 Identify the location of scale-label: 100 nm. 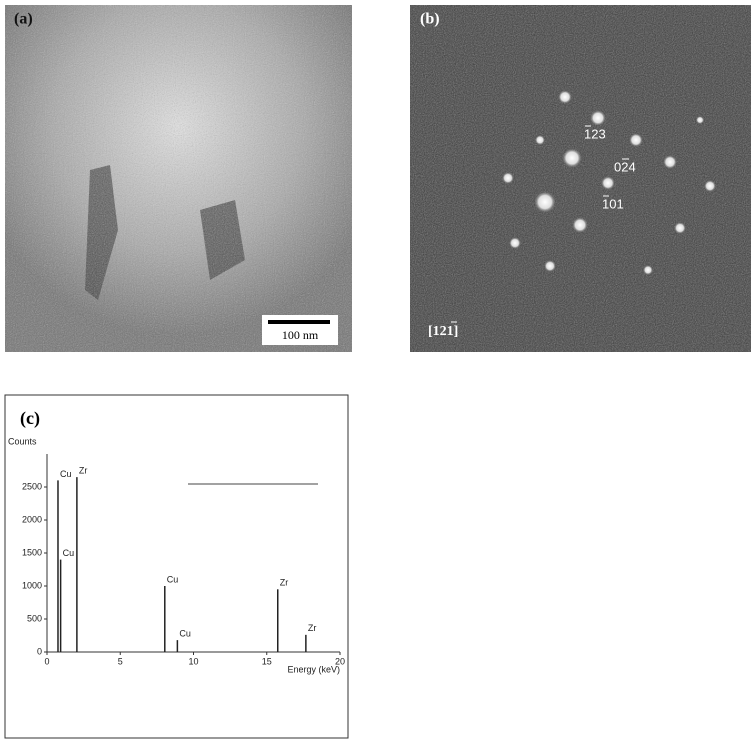
(300, 335).